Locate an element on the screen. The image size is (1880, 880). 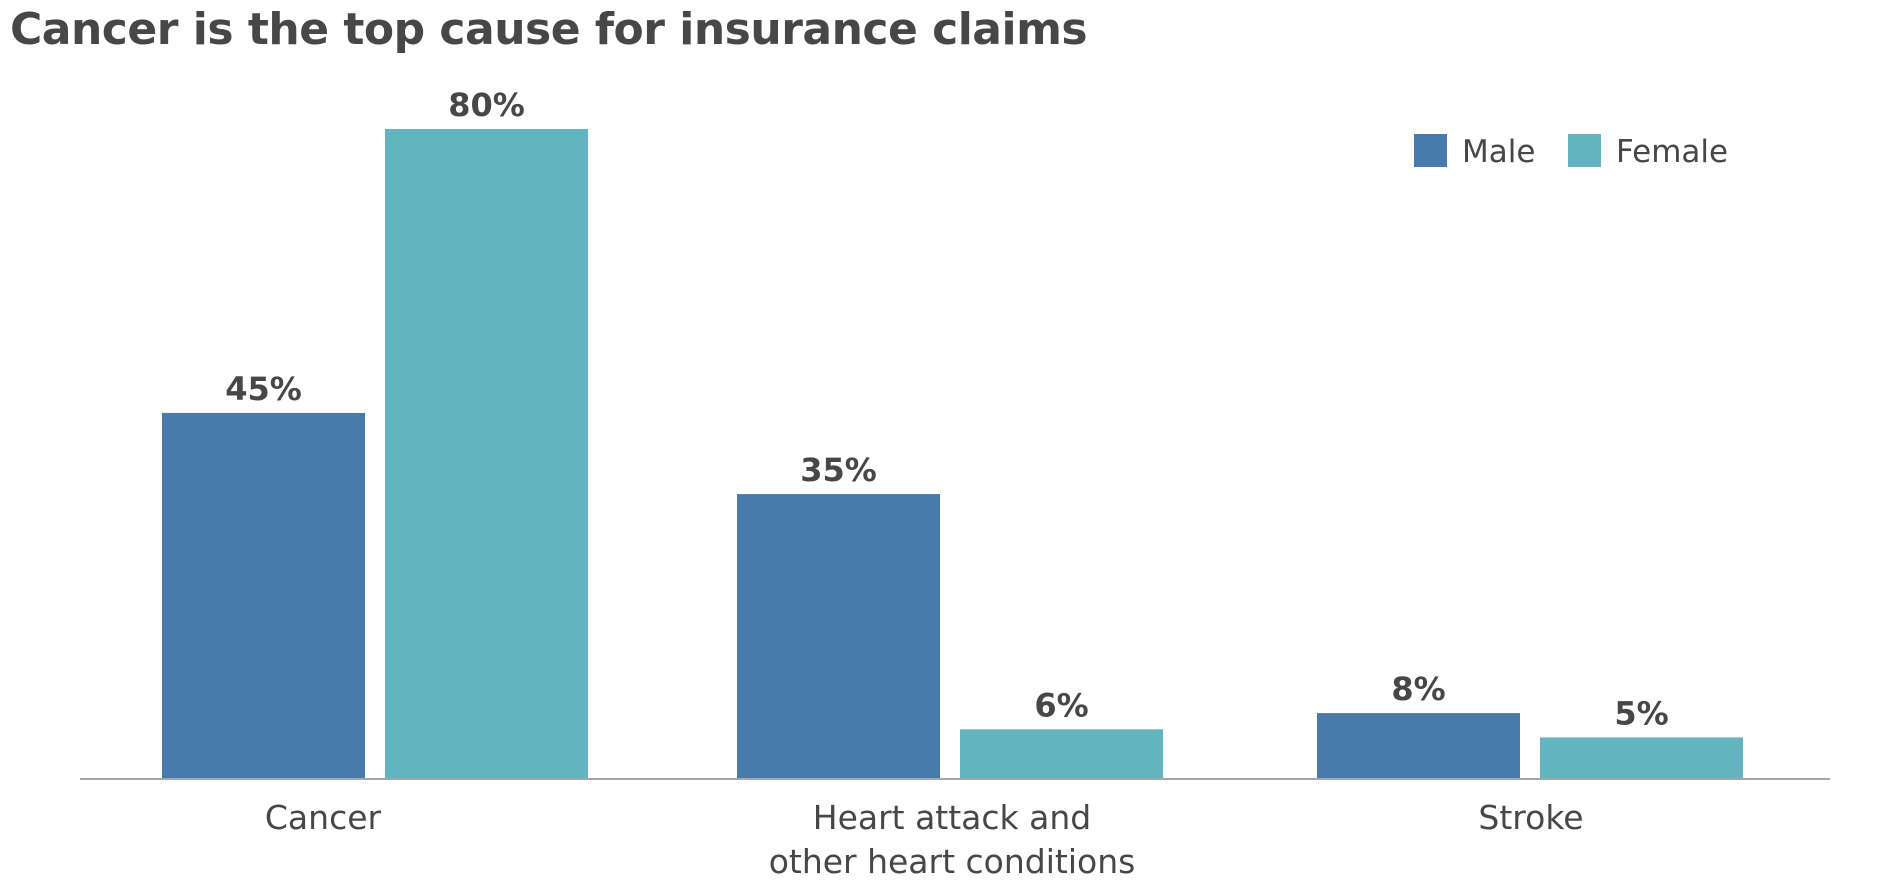
data-label-female-1: 6% is located at coordinates (1061, 705).